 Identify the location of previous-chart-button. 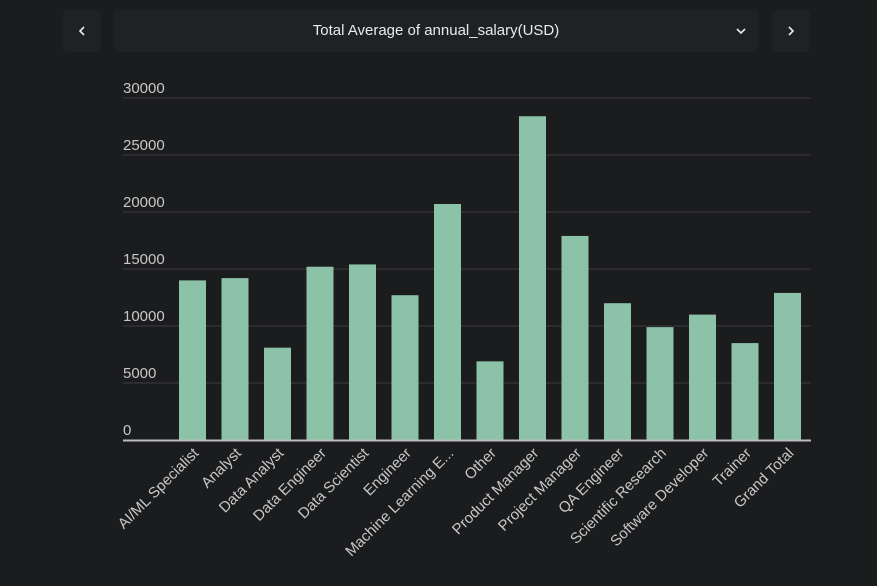
(82, 31).